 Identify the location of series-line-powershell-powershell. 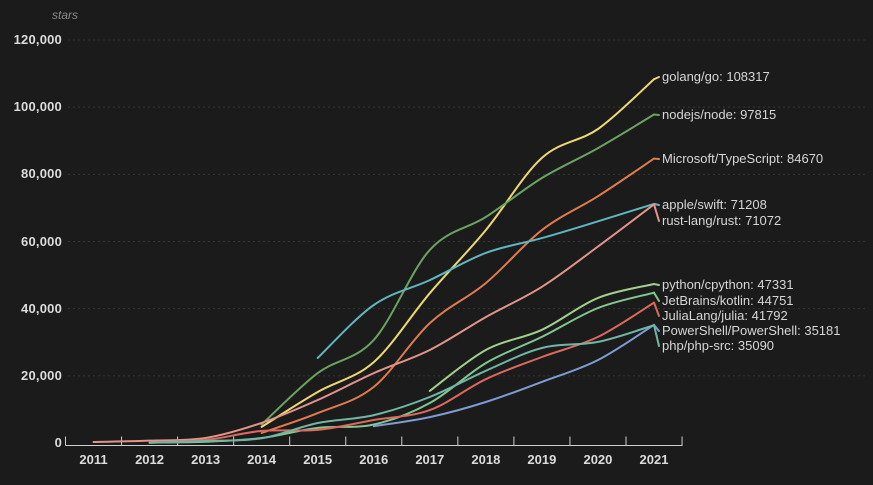
(513, 375).